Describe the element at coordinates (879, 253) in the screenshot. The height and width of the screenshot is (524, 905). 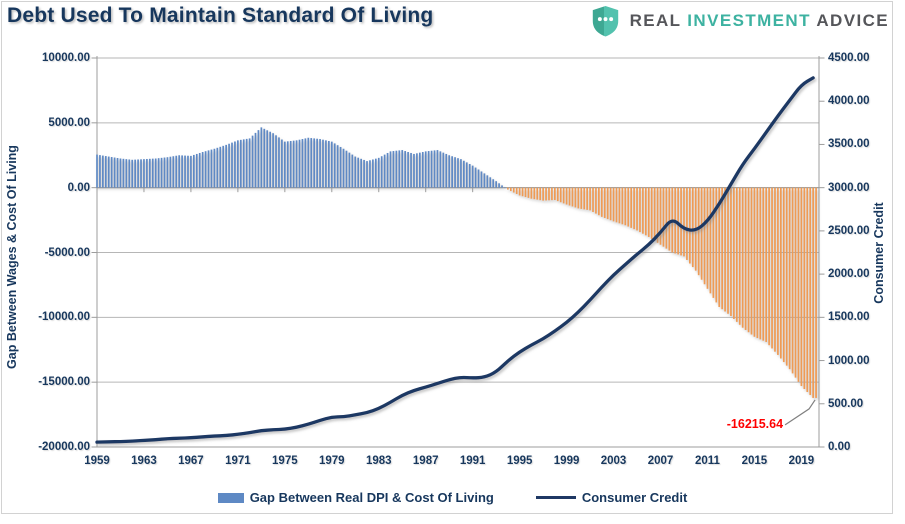
I see `right-axis-title: Consumer Credit` at that location.